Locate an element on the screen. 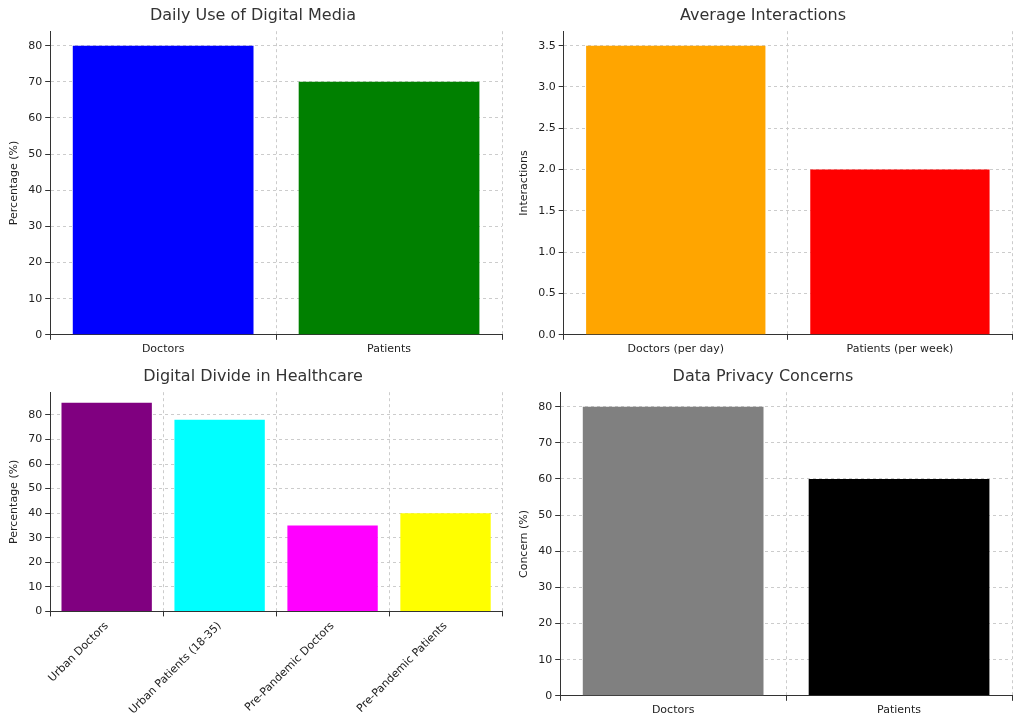  y-tick-label: 1.5 is located at coordinates (547, 210).